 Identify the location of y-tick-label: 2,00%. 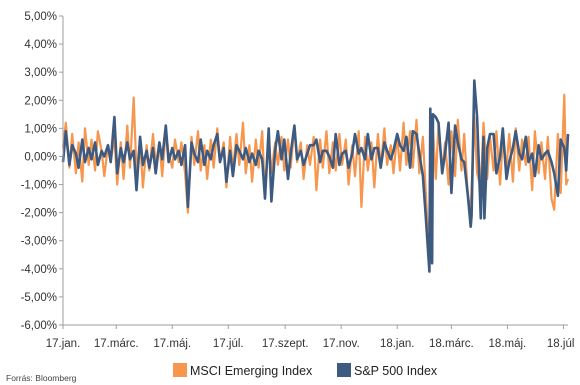
(40, 101).